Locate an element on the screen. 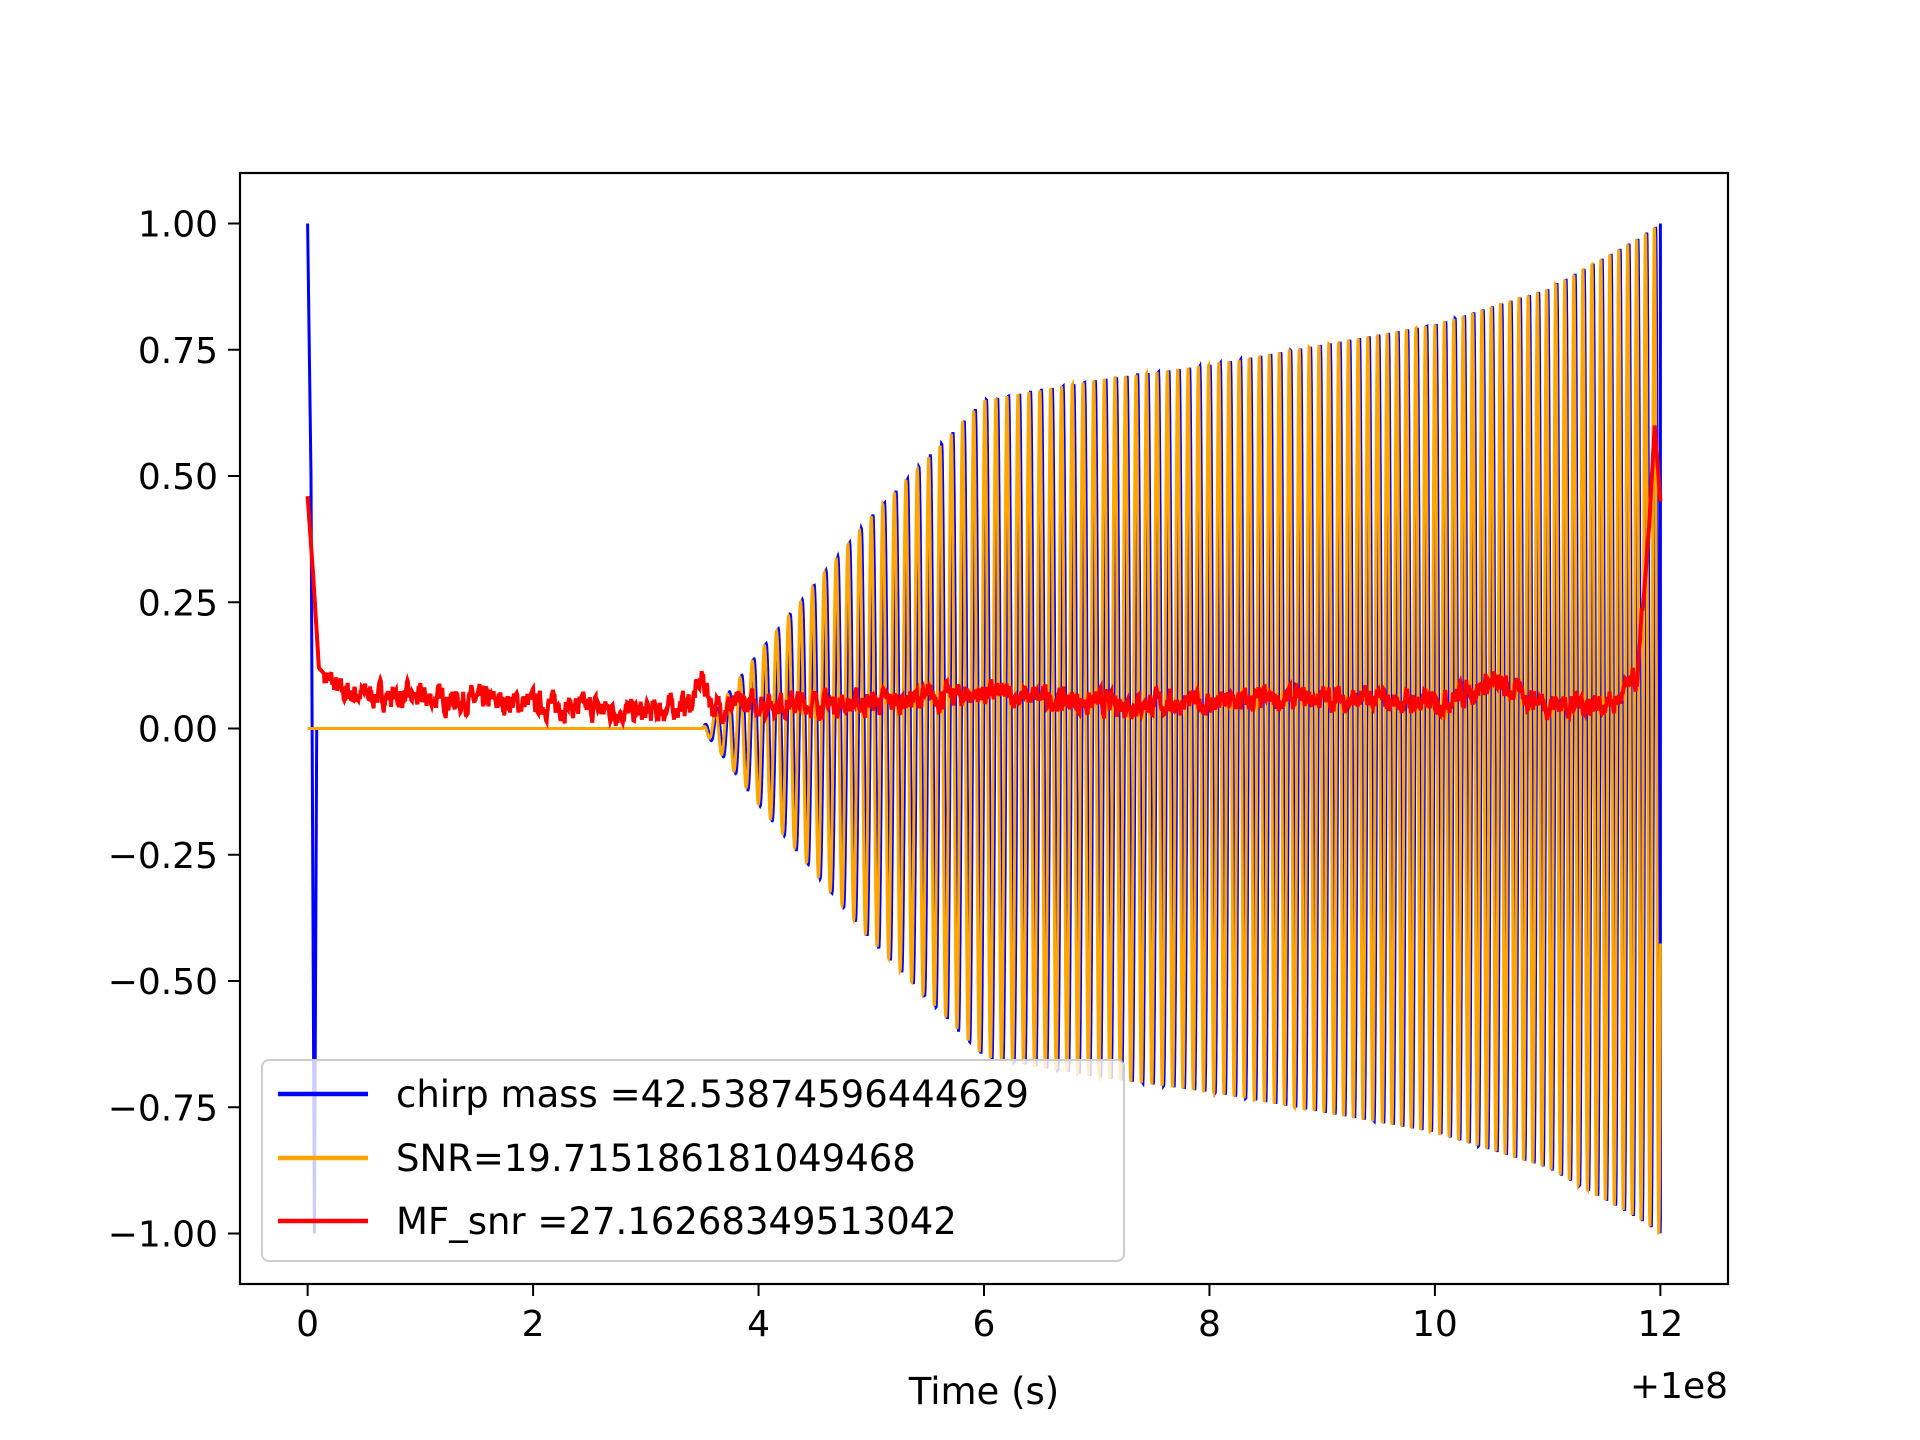  x-tick-label: 8 is located at coordinates (1209, 1324).